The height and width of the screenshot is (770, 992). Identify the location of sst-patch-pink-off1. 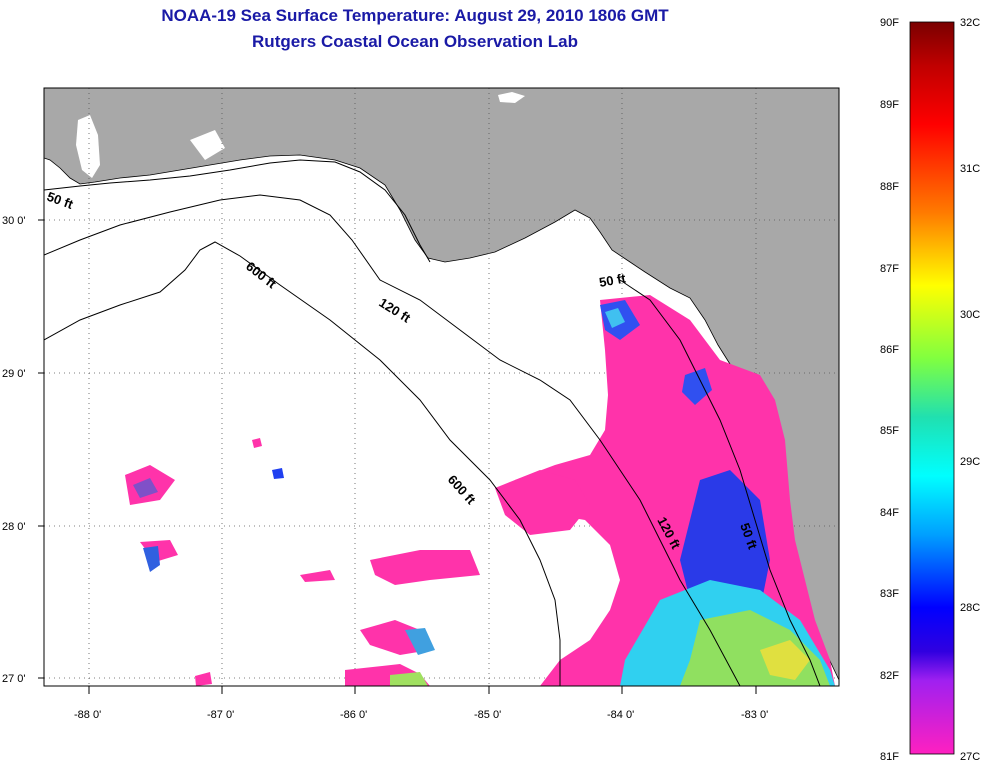
(425, 567).